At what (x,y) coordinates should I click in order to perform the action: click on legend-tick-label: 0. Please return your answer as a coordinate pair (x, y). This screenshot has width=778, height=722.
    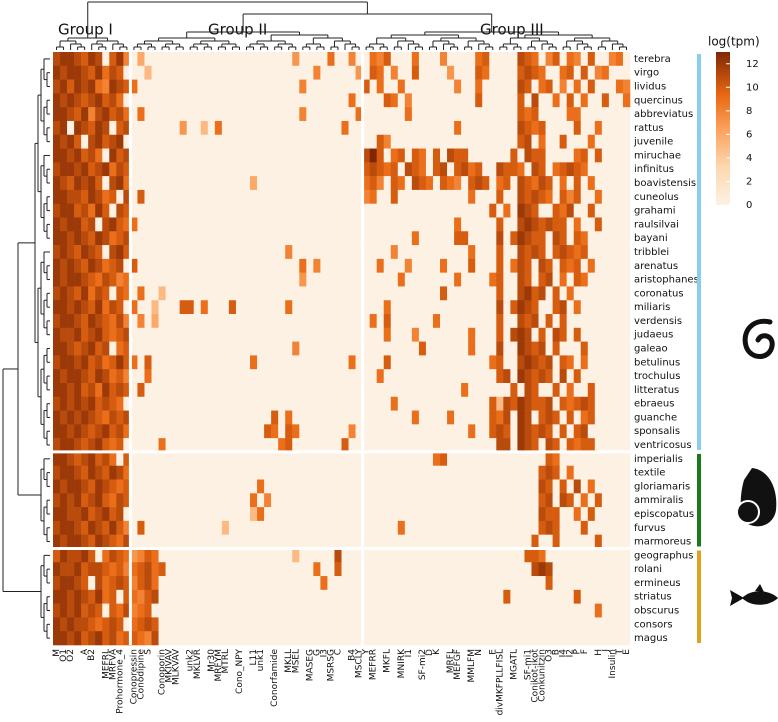
    Looking at the image, I should click on (749, 205).